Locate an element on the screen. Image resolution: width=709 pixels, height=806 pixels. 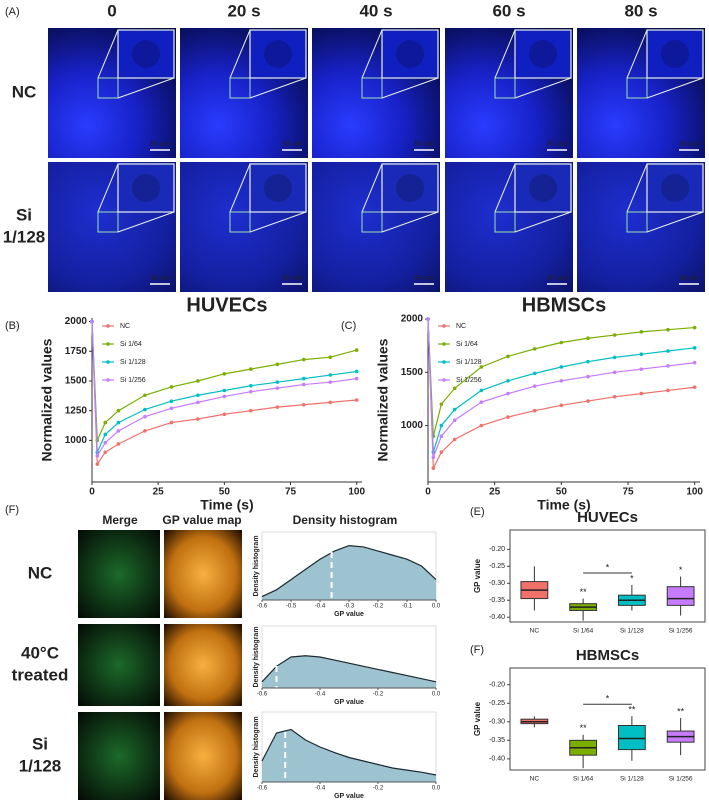
row-label: Si is located at coordinates (40, 743).